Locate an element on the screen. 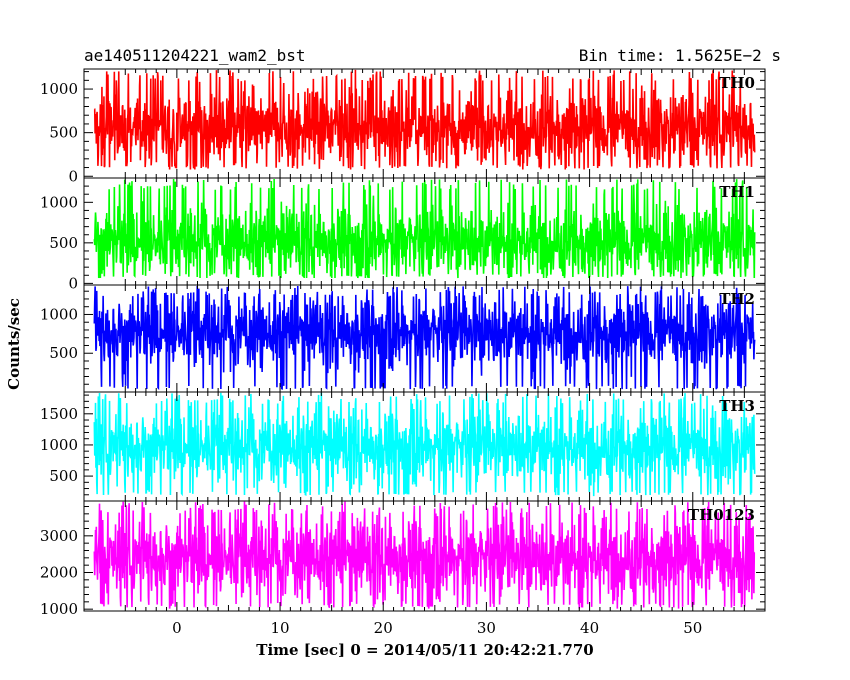 The width and height of the screenshot is (850, 680). series-line-th3 is located at coordinates (424, 444).